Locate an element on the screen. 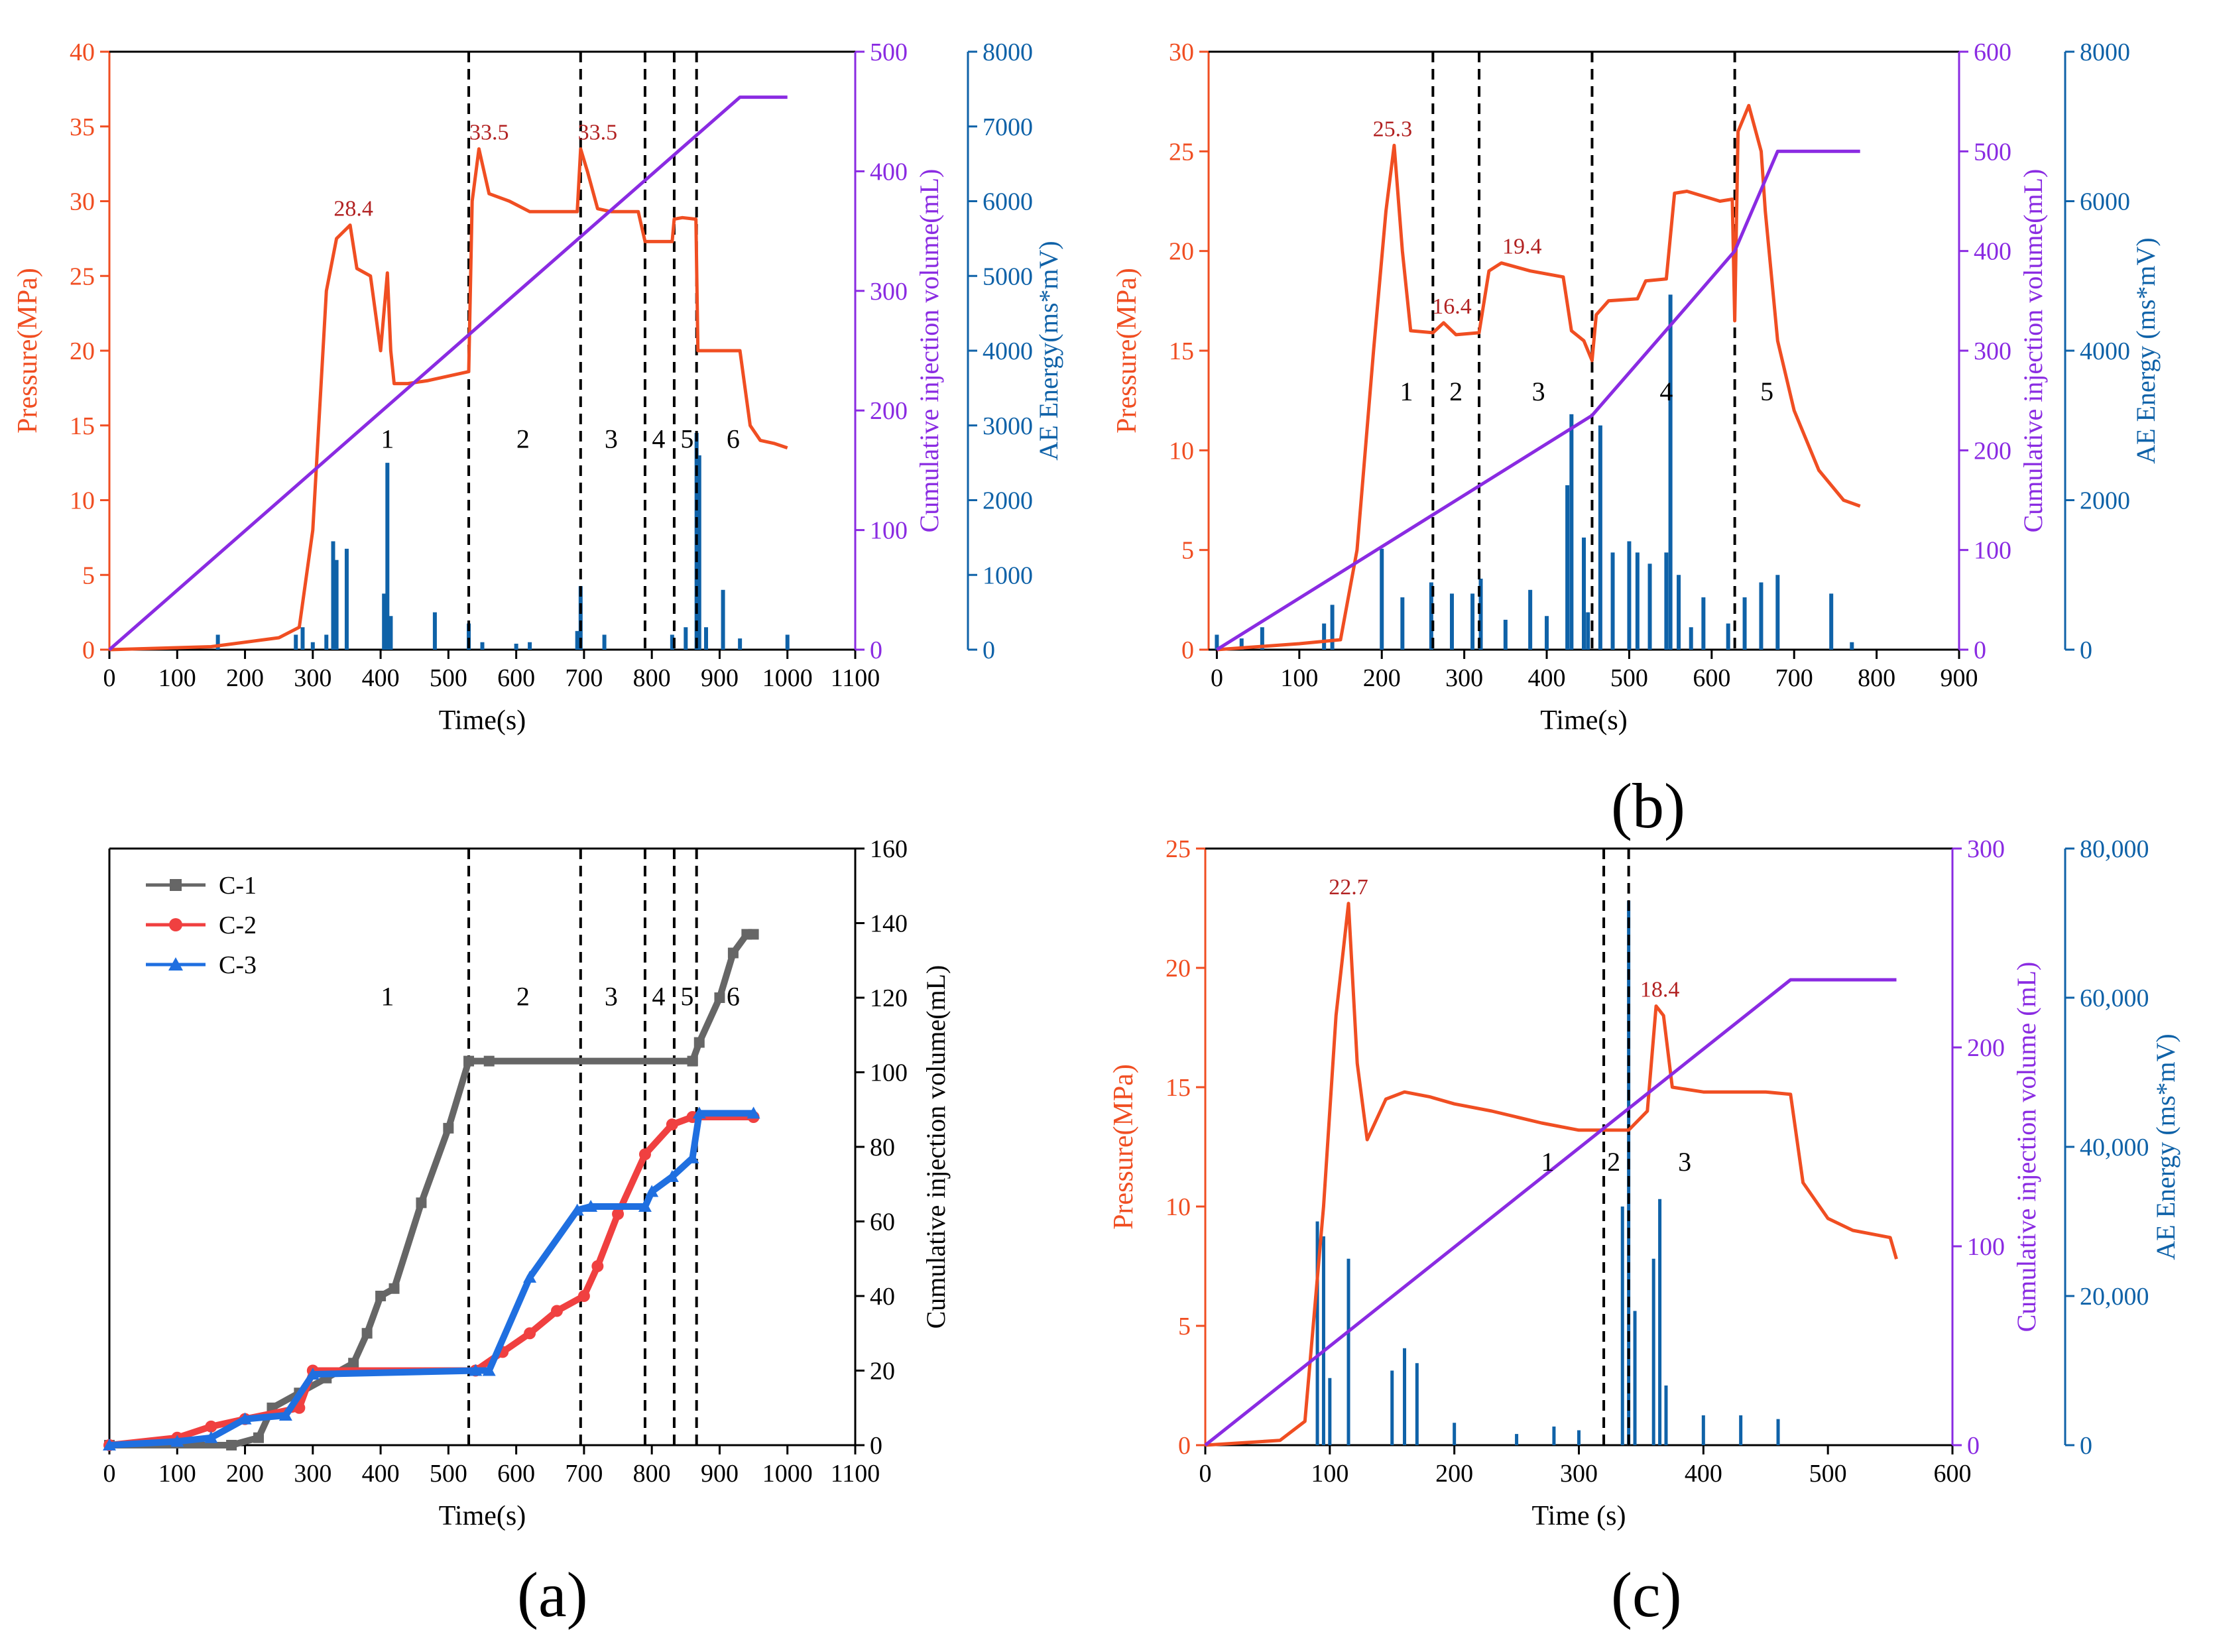 This screenshot has width=2213, height=1652. y-right2-tick-label: 5000 is located at coordinates (1008, 276).